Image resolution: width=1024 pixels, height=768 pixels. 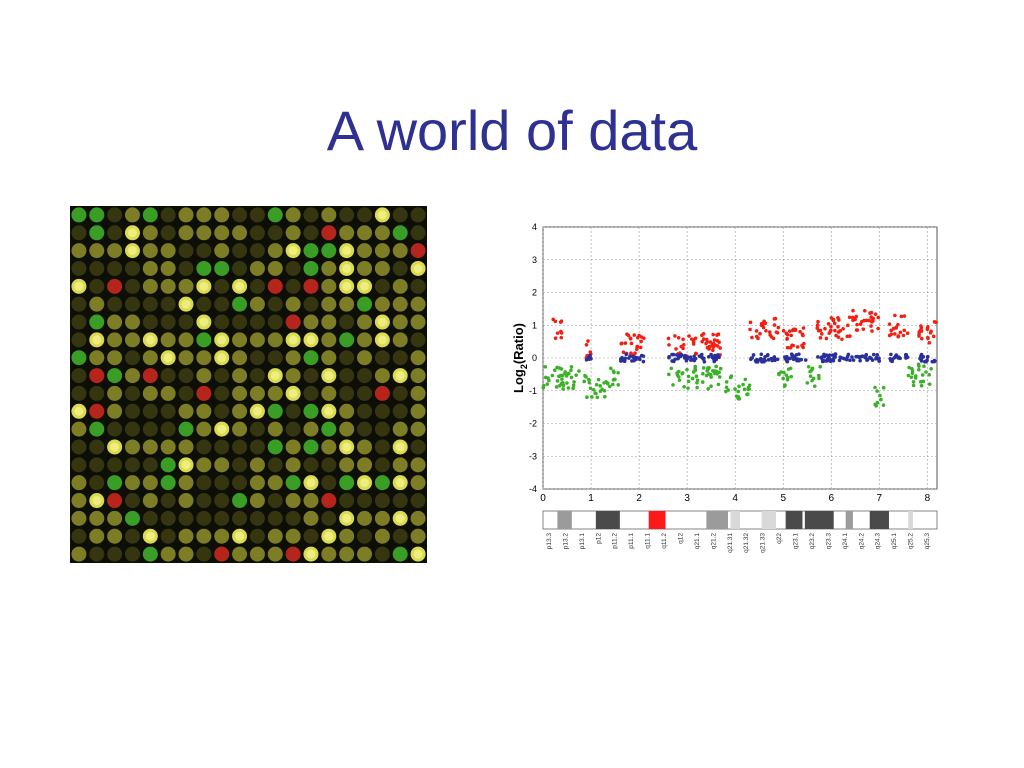 What do you see at coordinates (533, 424) in the screenshot?
I see `y-tick-label: -2` at bounding box center [533, 424].